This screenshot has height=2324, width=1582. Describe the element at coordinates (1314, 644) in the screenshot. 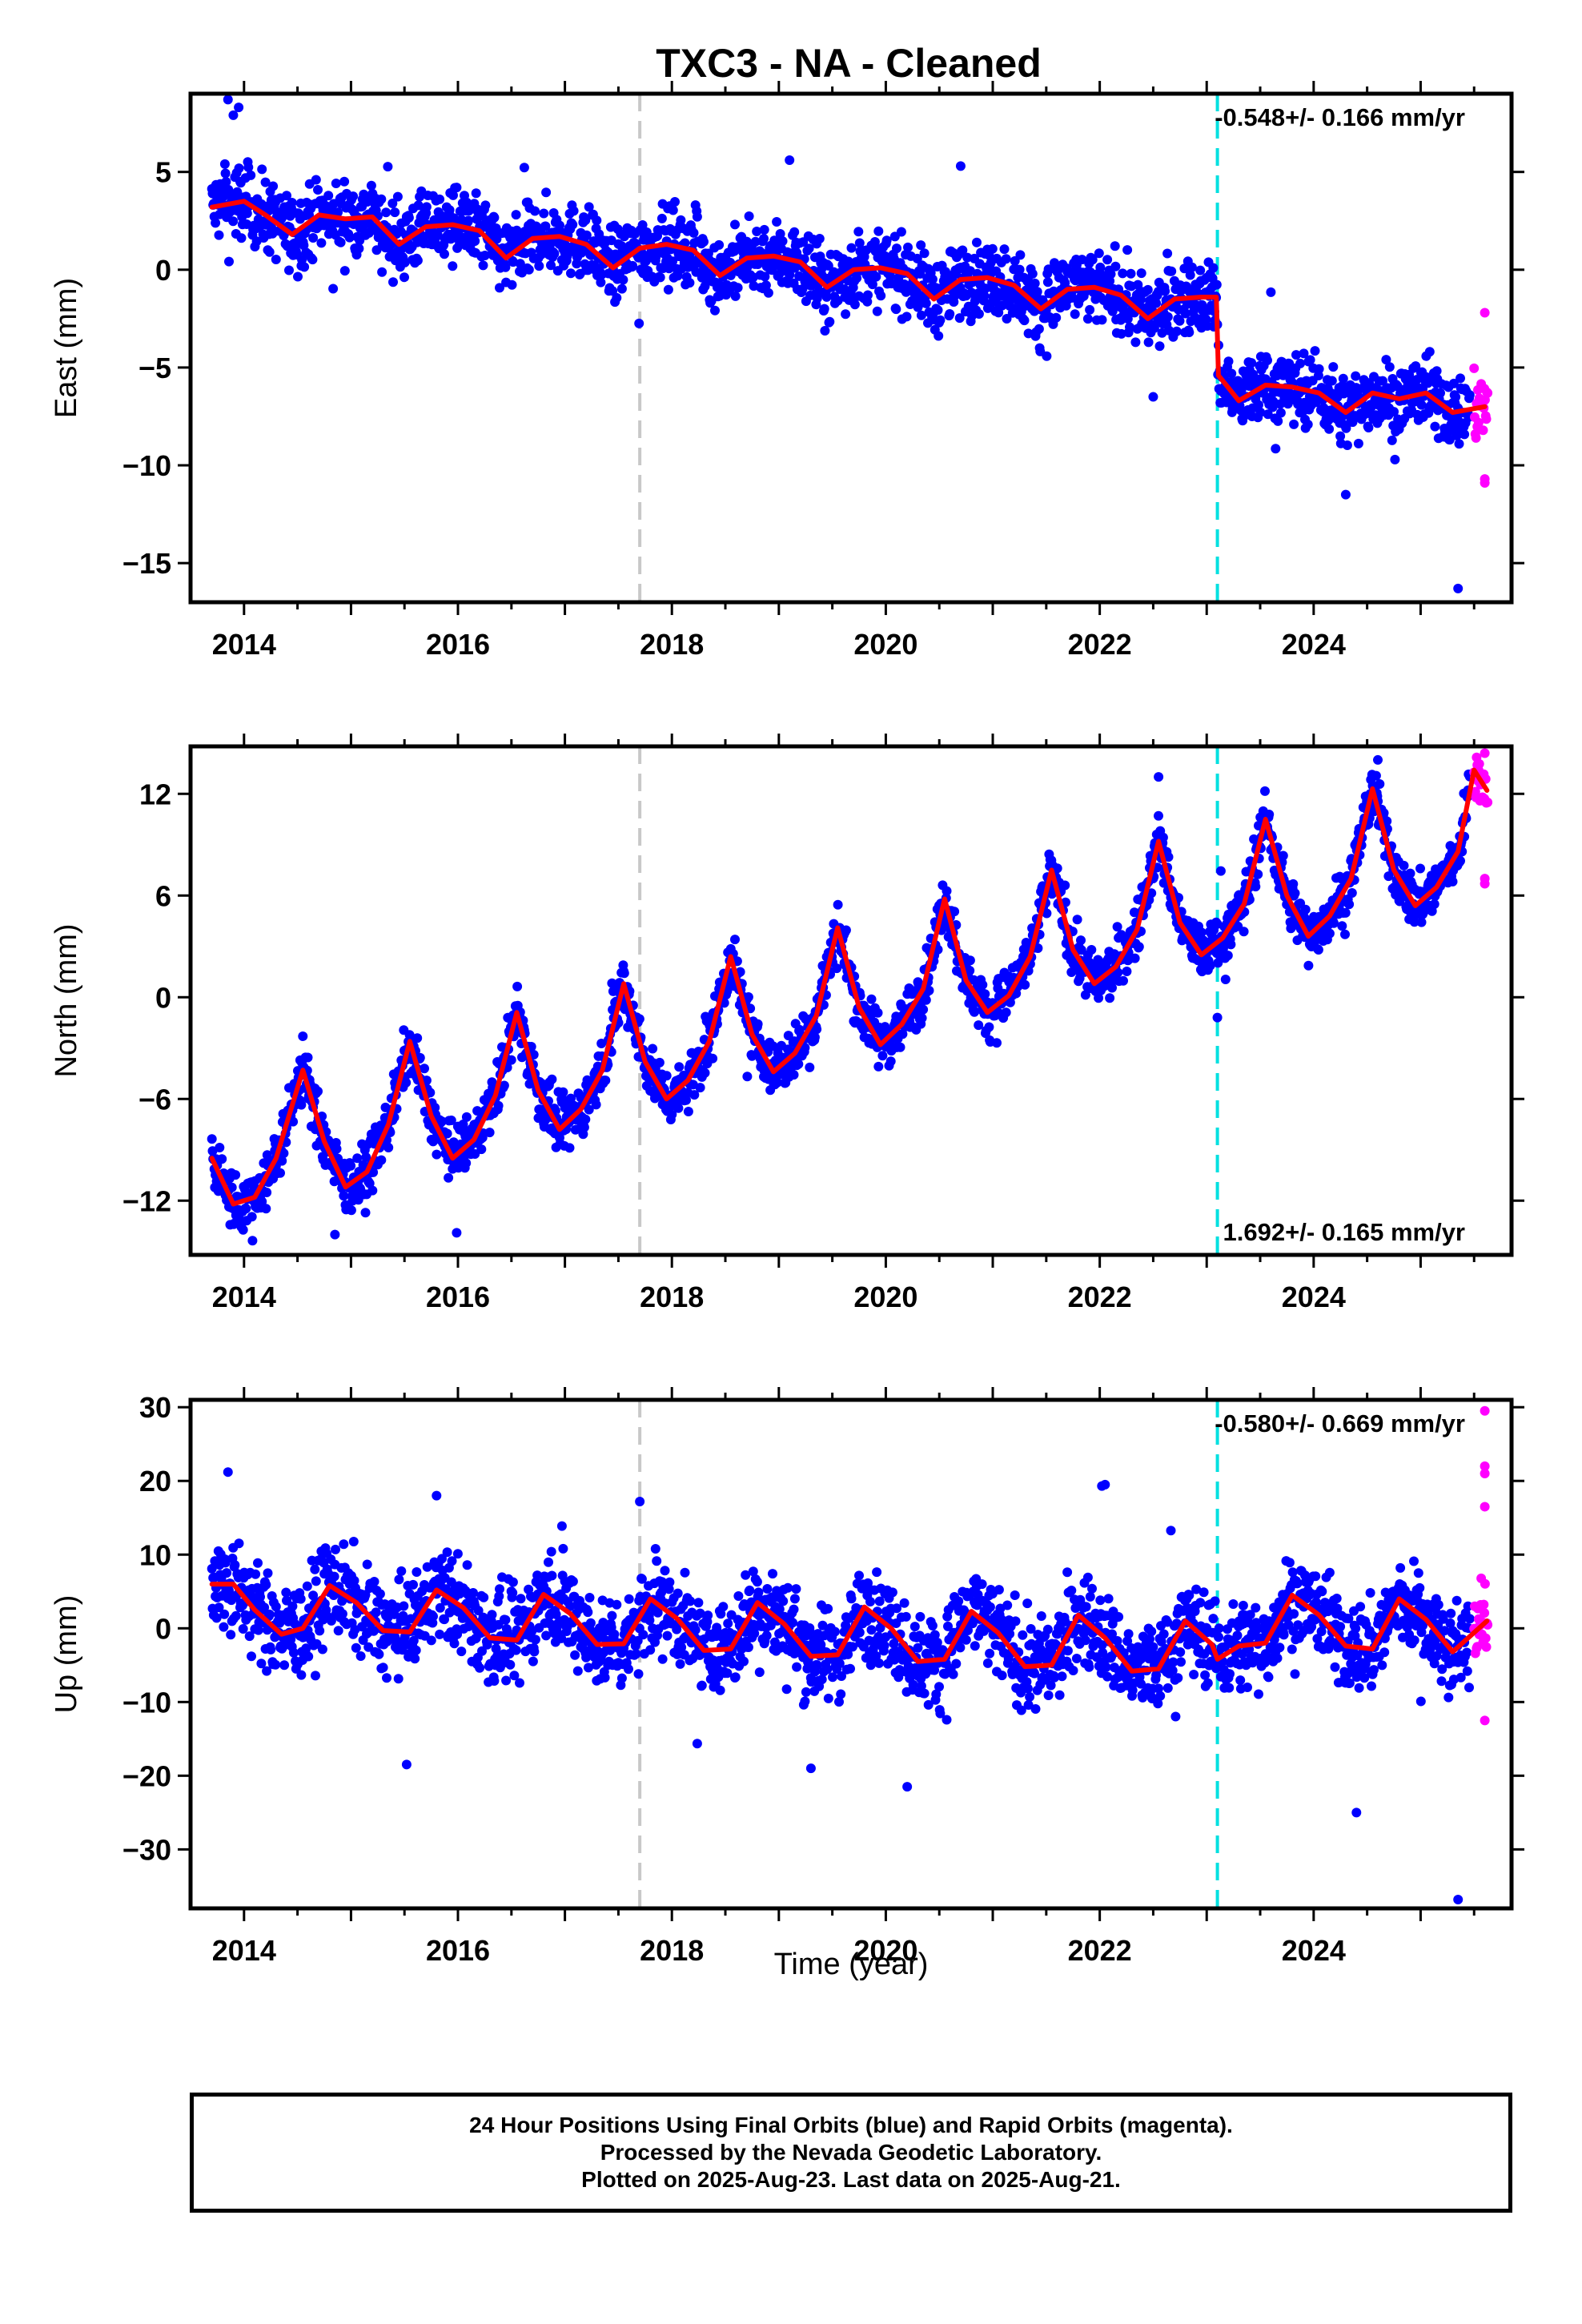

I see `x-tick-label: 2024` at that location.